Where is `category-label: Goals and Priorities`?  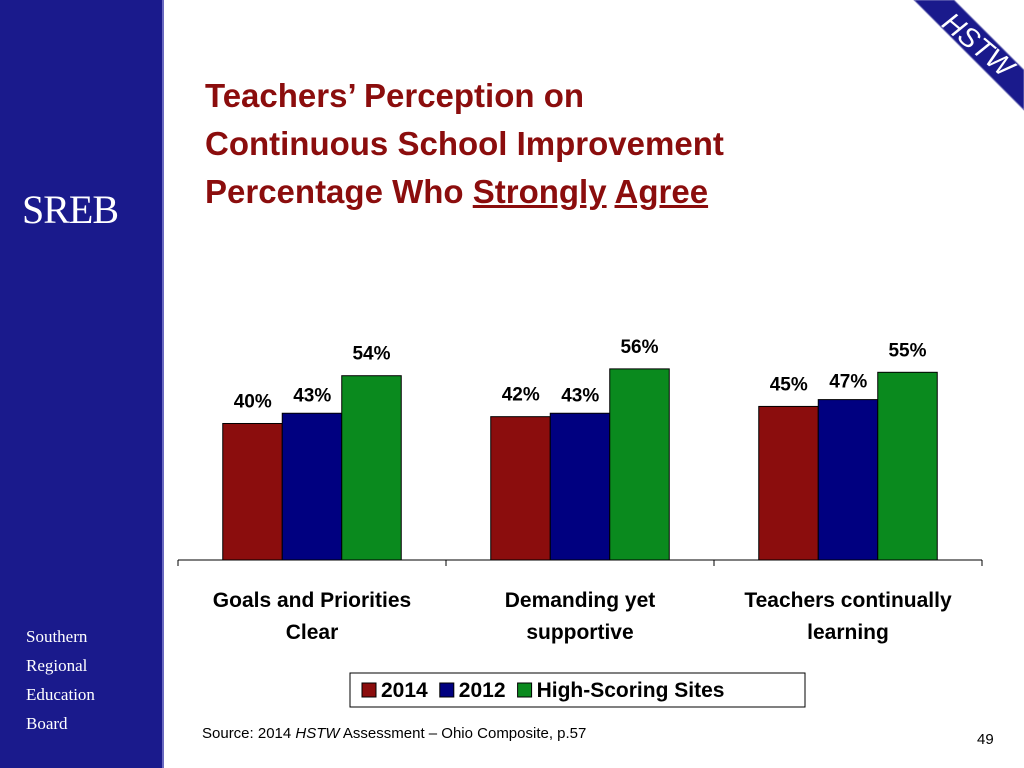
category-label: Goals and Priorities is located at coordinates (312, 600).